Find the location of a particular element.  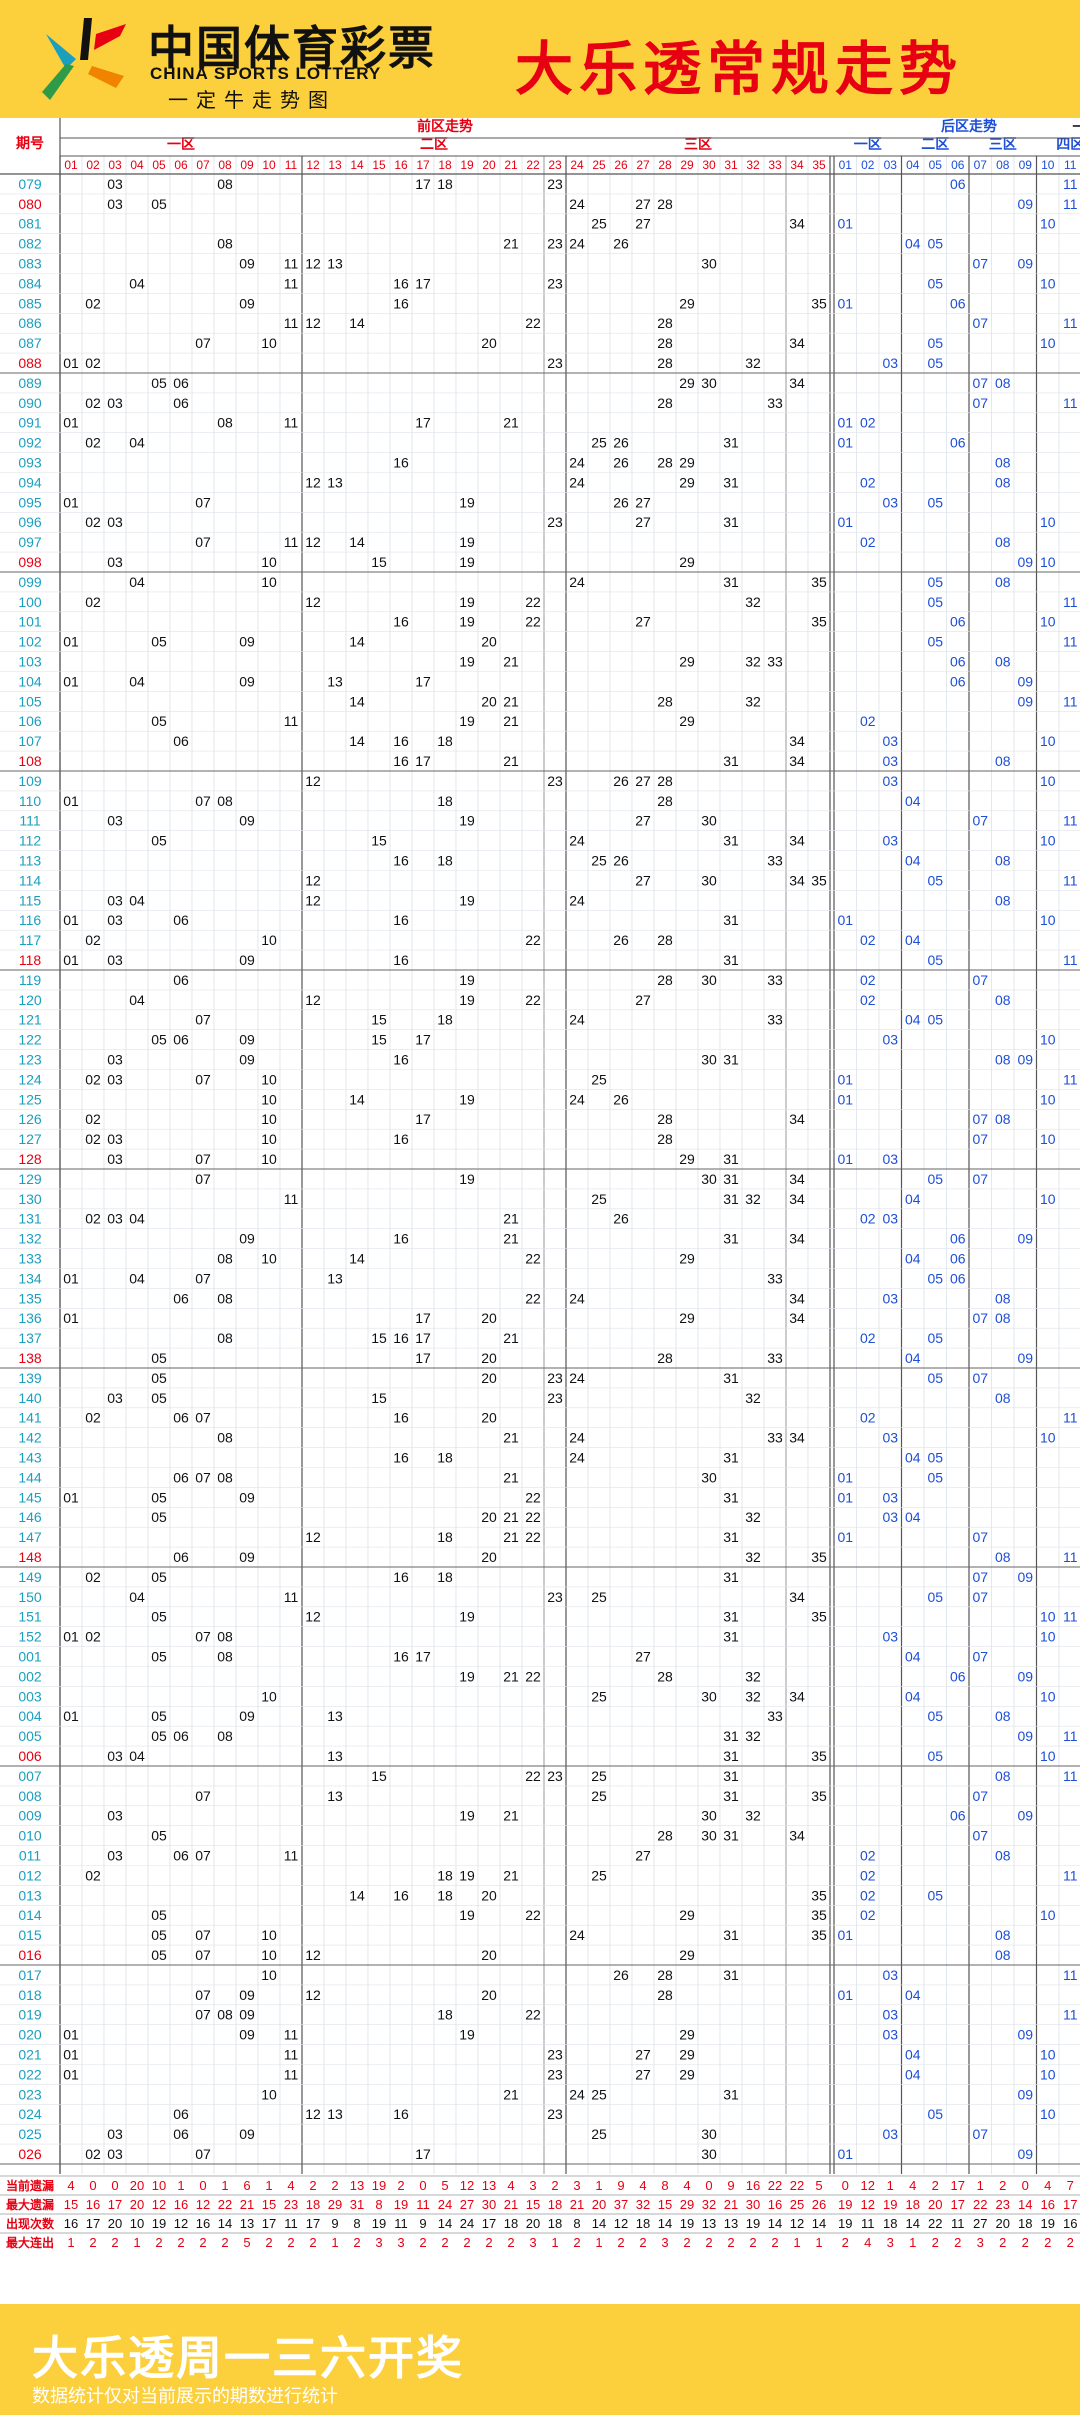

front-stat-value: 30 is located at coordinates (489, 2204).